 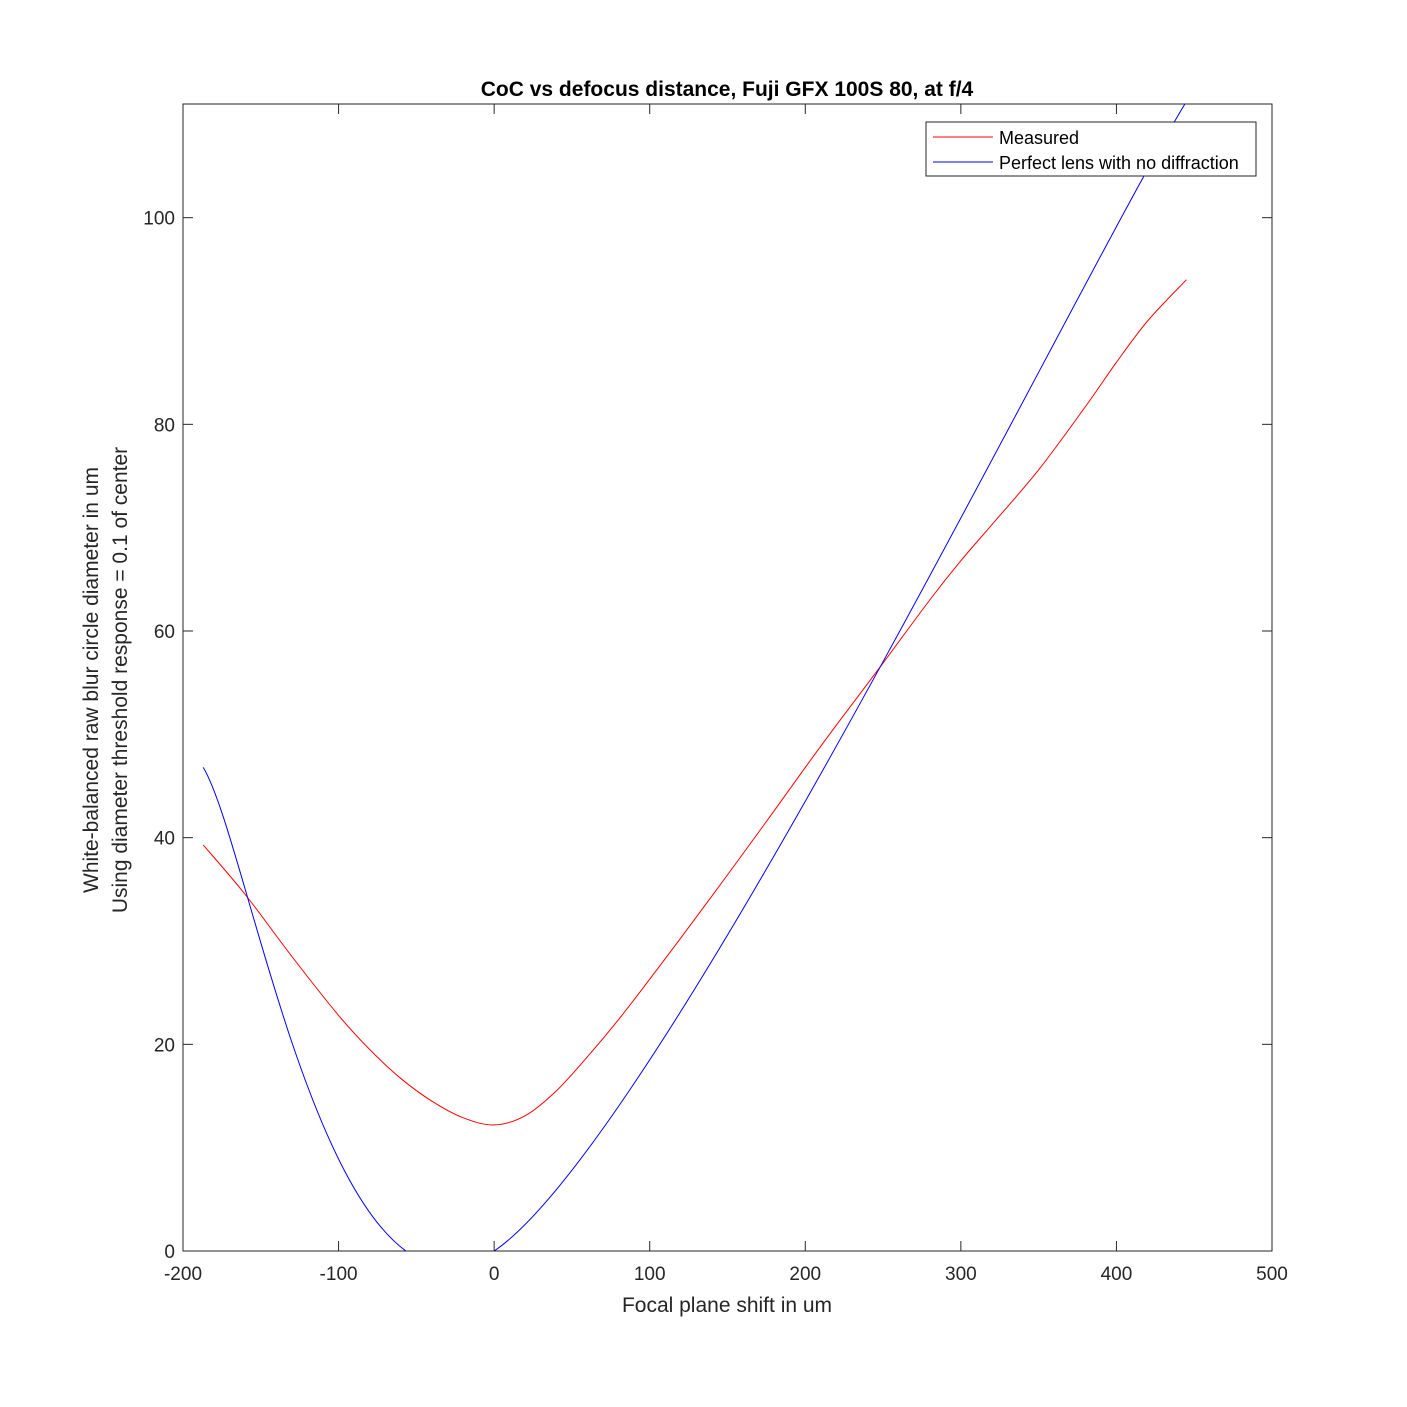 What do you see at coordinates (164, 425) in the screenshot?
I see `y-tick-label: 80` at bounding box center [164, 425].